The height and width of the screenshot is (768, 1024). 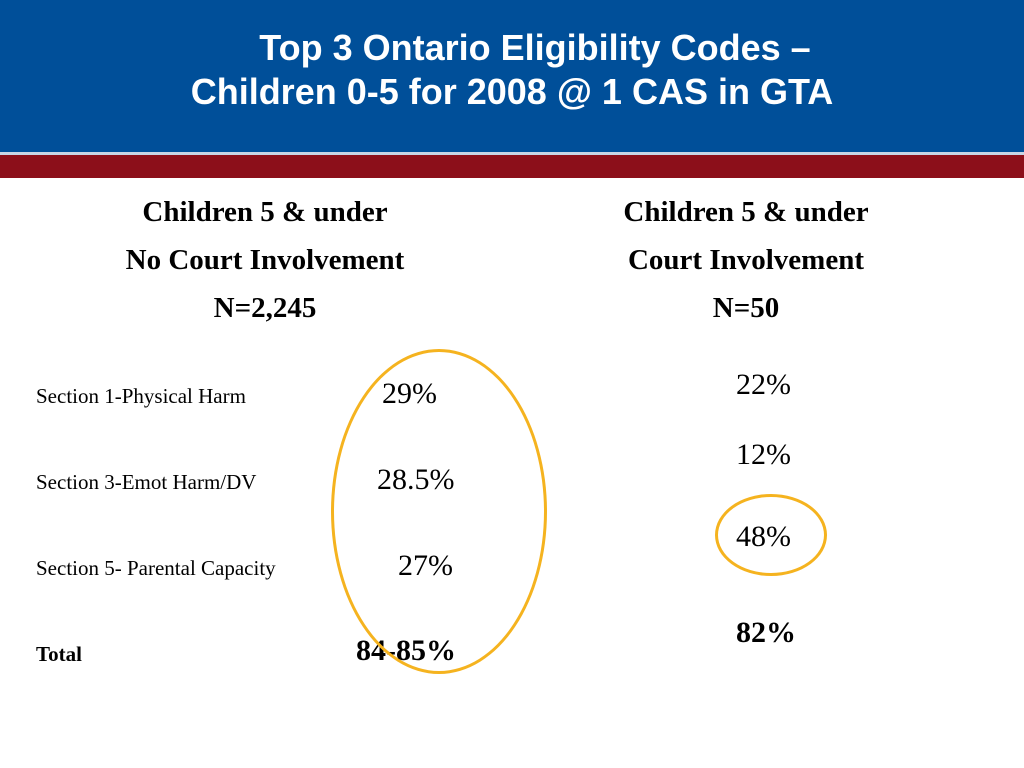 I want to click on court-value-physical-harm: 22%, so click(x=763, y=384).